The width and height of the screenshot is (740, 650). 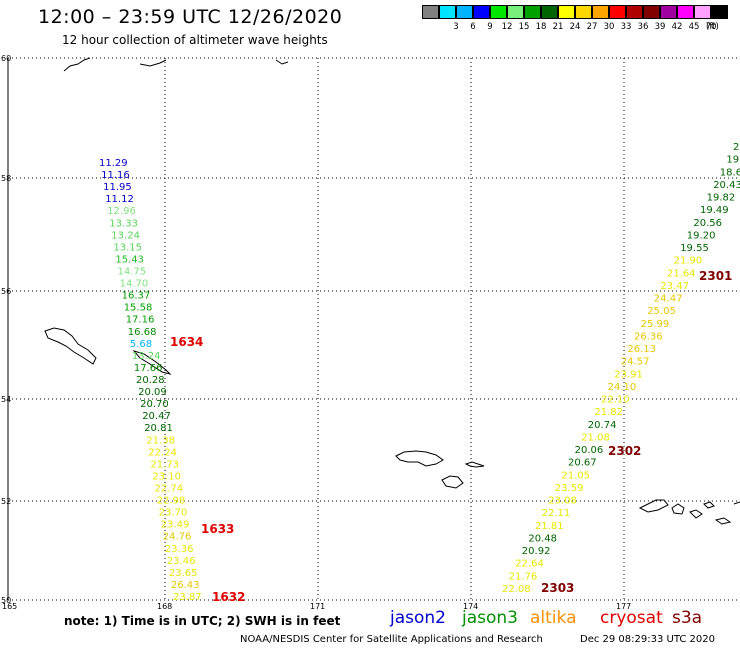 What do you see at coordinates (647, 639) in the screenshot?
I see `footer-timestamp: Dec 29 08:29:33 UTC 2020` at bounding box center [647, 639].